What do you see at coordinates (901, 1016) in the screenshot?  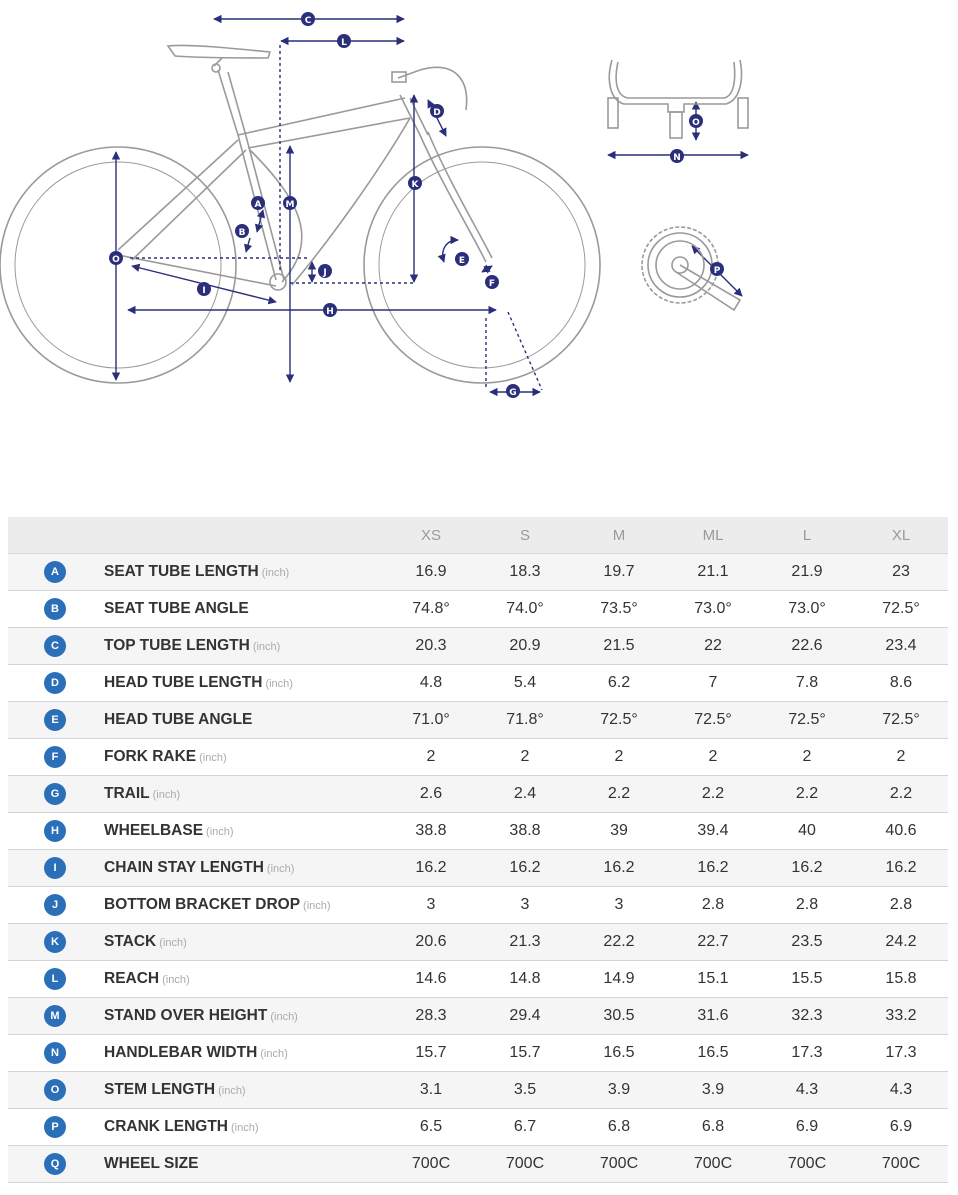 I see `size-value-cell: 33.2` at bounding box center [901, 1016].